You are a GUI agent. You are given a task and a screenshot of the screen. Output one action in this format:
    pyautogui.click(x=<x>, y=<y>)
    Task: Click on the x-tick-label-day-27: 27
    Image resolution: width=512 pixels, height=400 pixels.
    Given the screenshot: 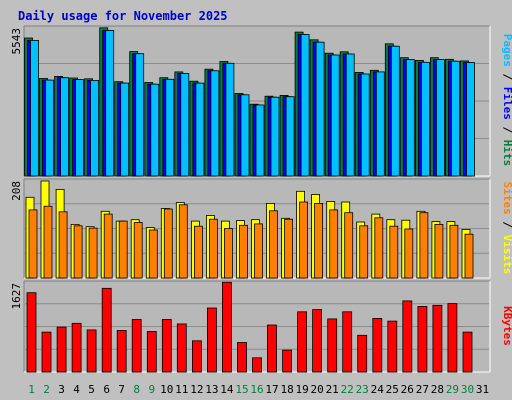 What is the action you would take?
    pyautogui.click(x=422, y=389)
    